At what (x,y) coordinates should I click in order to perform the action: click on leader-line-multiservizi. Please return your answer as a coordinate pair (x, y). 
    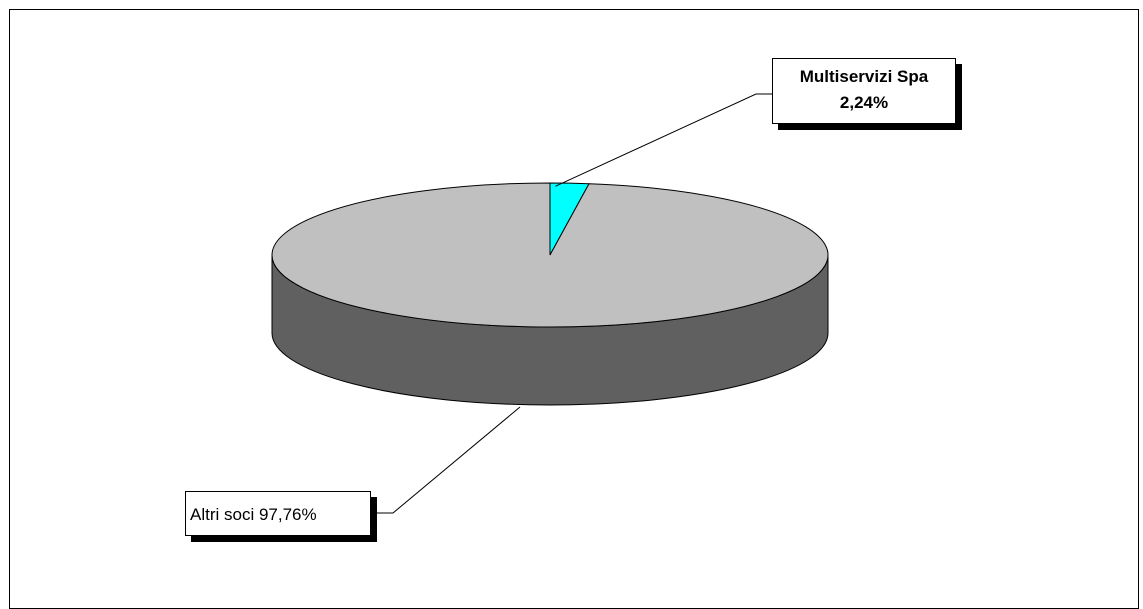
    Looking at the image, I should click on (663, 140).